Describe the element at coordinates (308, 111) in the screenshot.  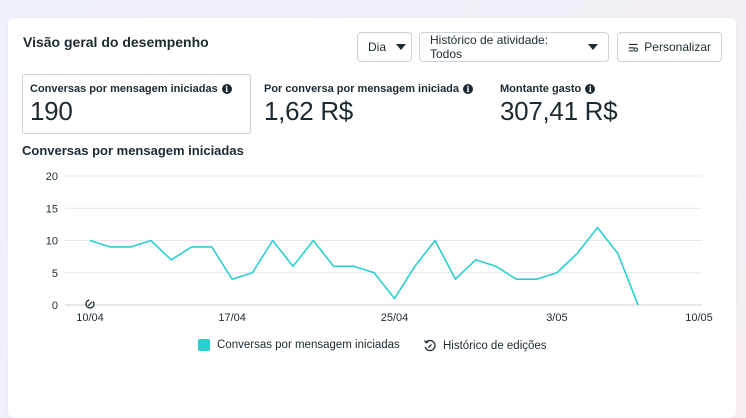
I see `metric-value: 1,62 R$` at that location.